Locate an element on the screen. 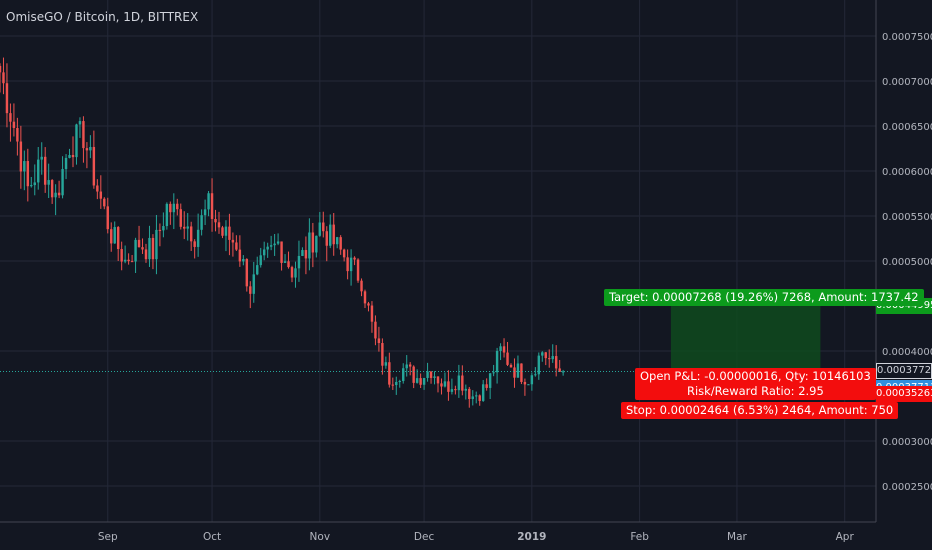  chart-title: OmiseGO / Bitcoin, 1D, BITTREX is located at coordinates (102, 17).